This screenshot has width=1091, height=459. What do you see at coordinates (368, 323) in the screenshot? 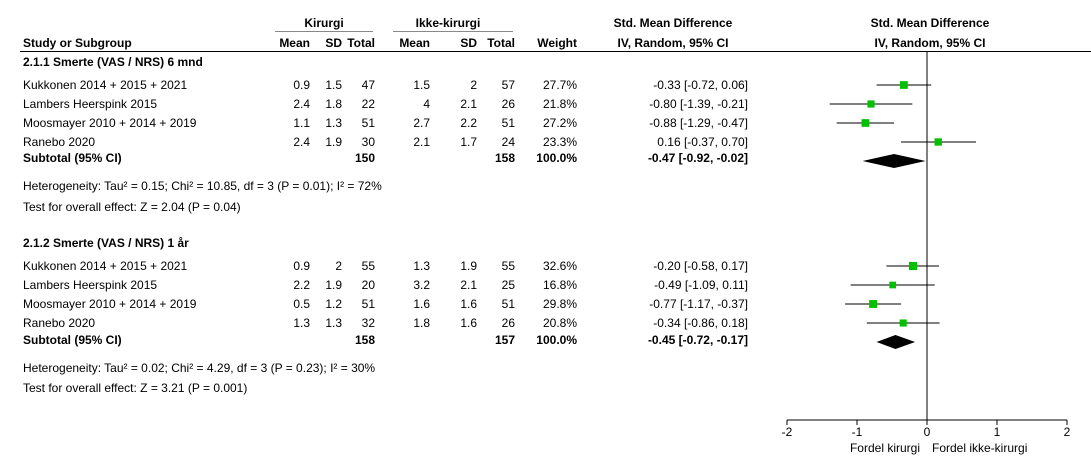
I see `total1: 32` at bounding box center [368, 323].